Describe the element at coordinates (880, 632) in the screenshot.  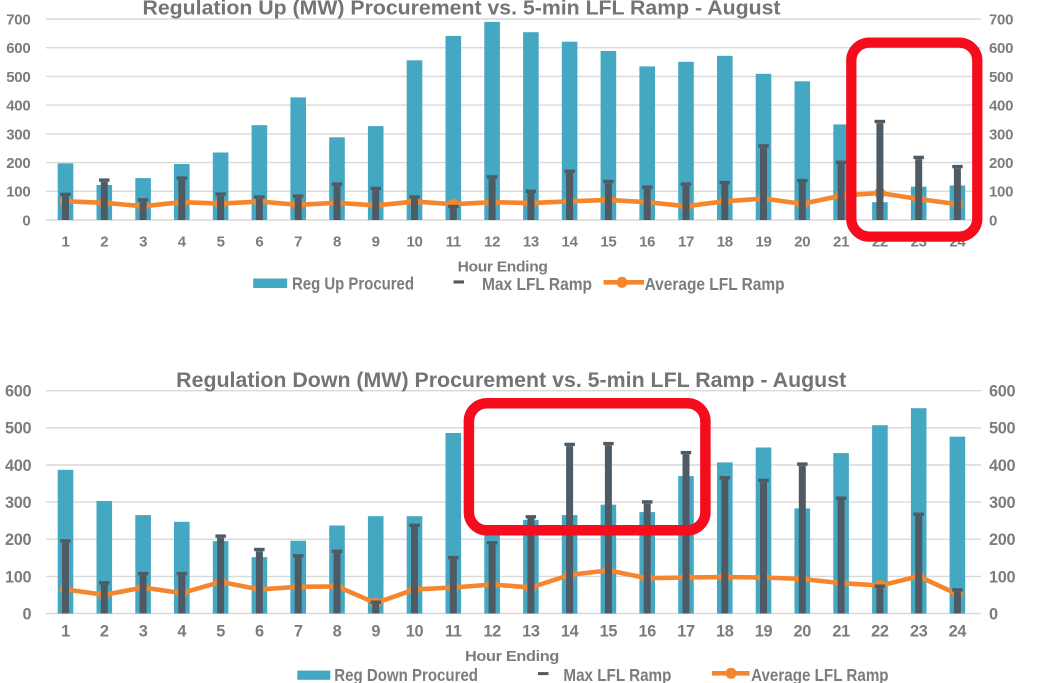
I see `svg-text: 22` at that location.